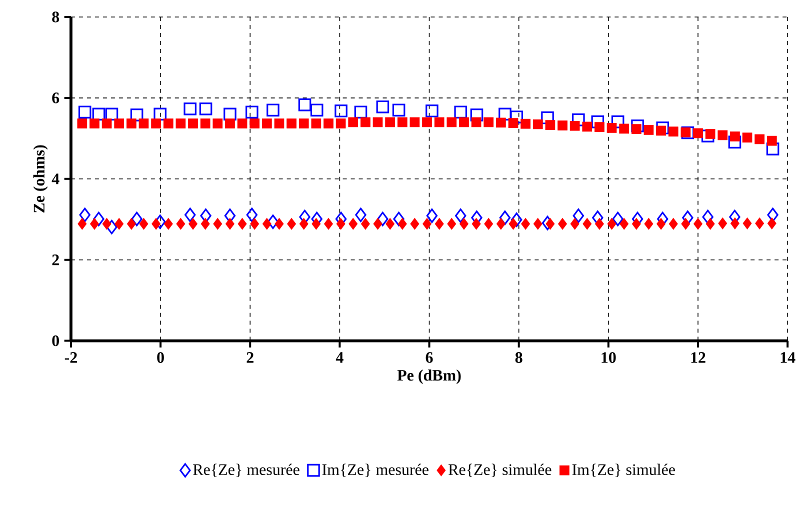 This screenshot has height=516, width=800. I want to click on x-tick-label: 4, so click(340, 357).